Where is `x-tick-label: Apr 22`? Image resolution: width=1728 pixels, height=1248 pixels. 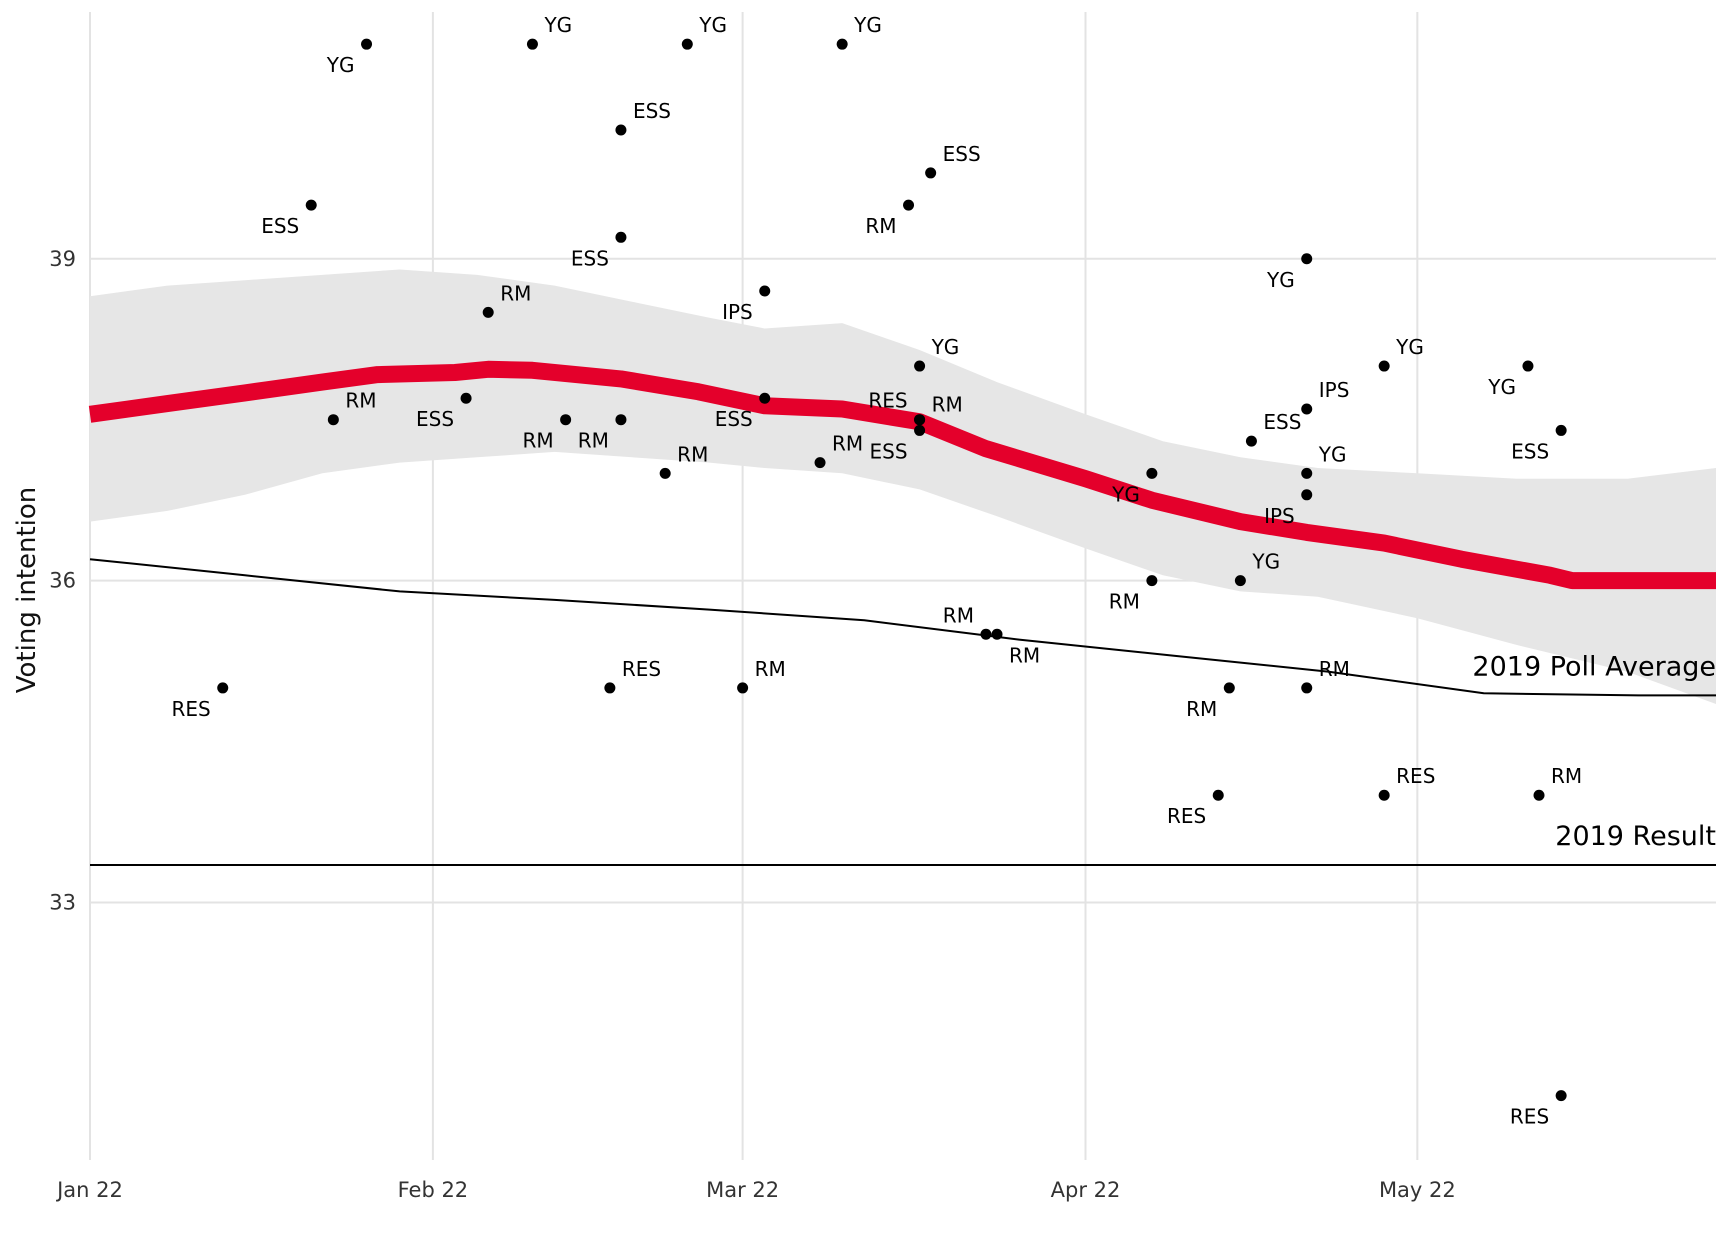
x-tick-label: Apr 22 is located at coordinates (1086, 1190).